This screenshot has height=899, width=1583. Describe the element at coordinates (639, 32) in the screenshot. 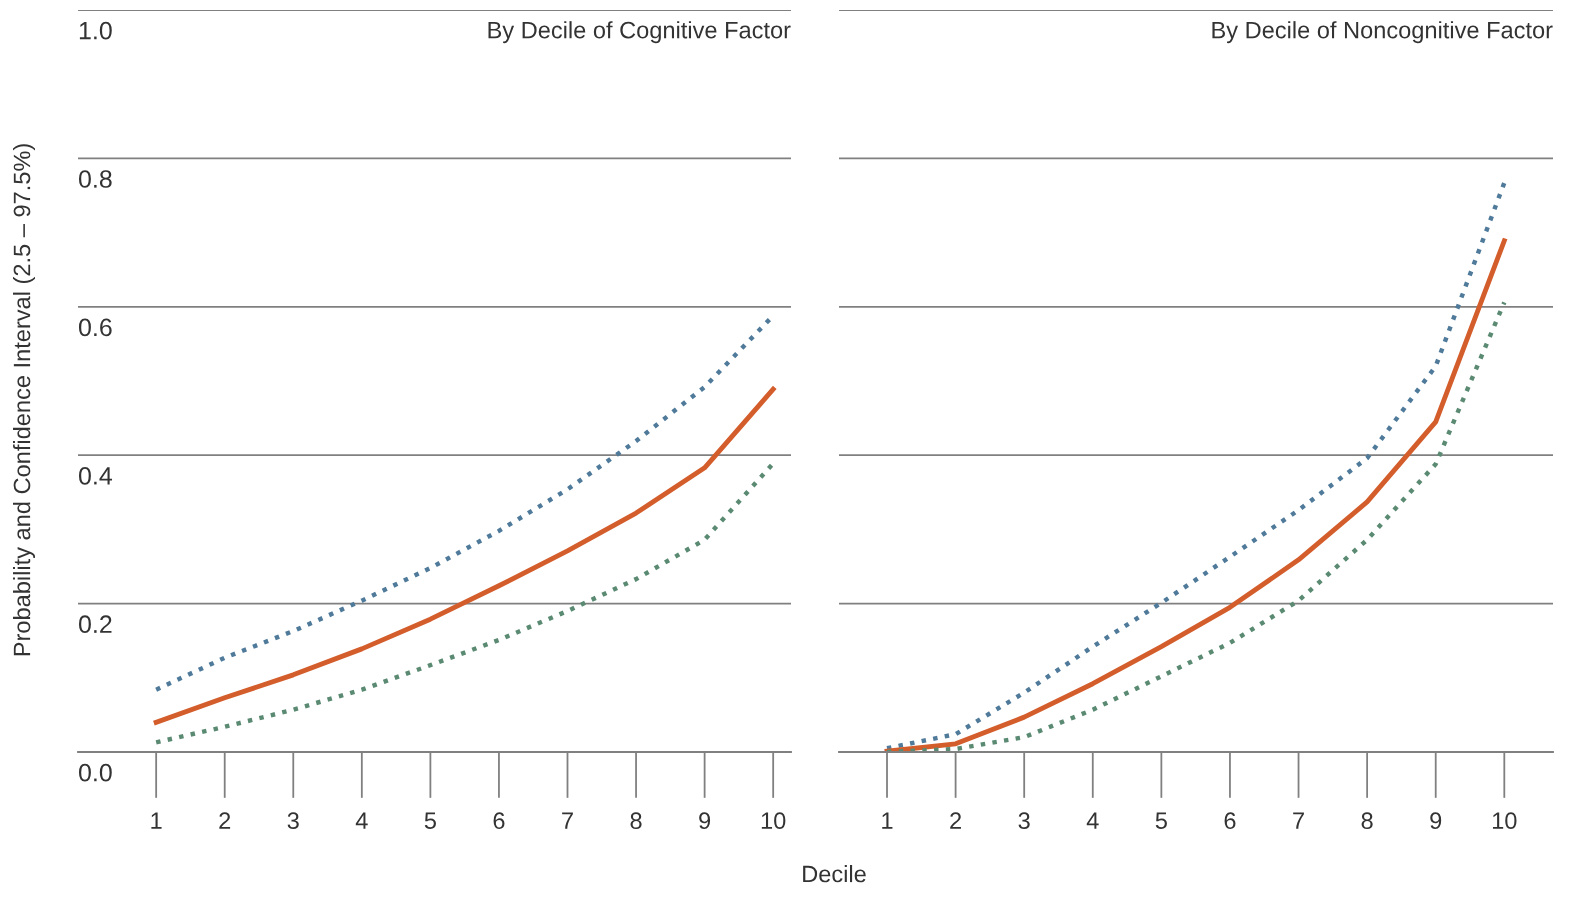

I see `chart-title: By Decile of Cognitive Factor` at that location.